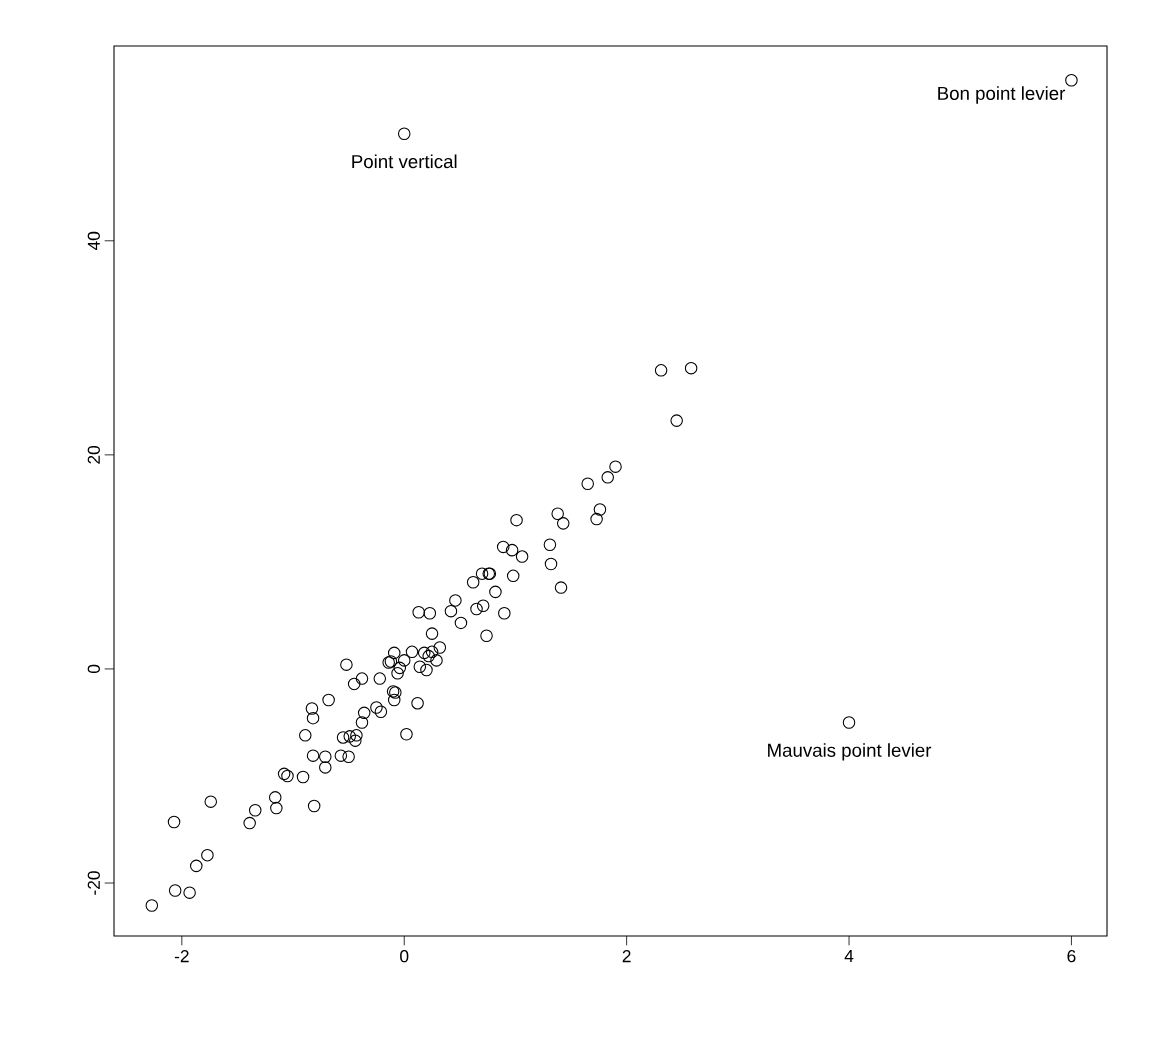 This screenshot has width=1155, height=1039. Describe the element at coordinates (404, 161) in the screenshot. I see `annotation: Point vertical` at that location.